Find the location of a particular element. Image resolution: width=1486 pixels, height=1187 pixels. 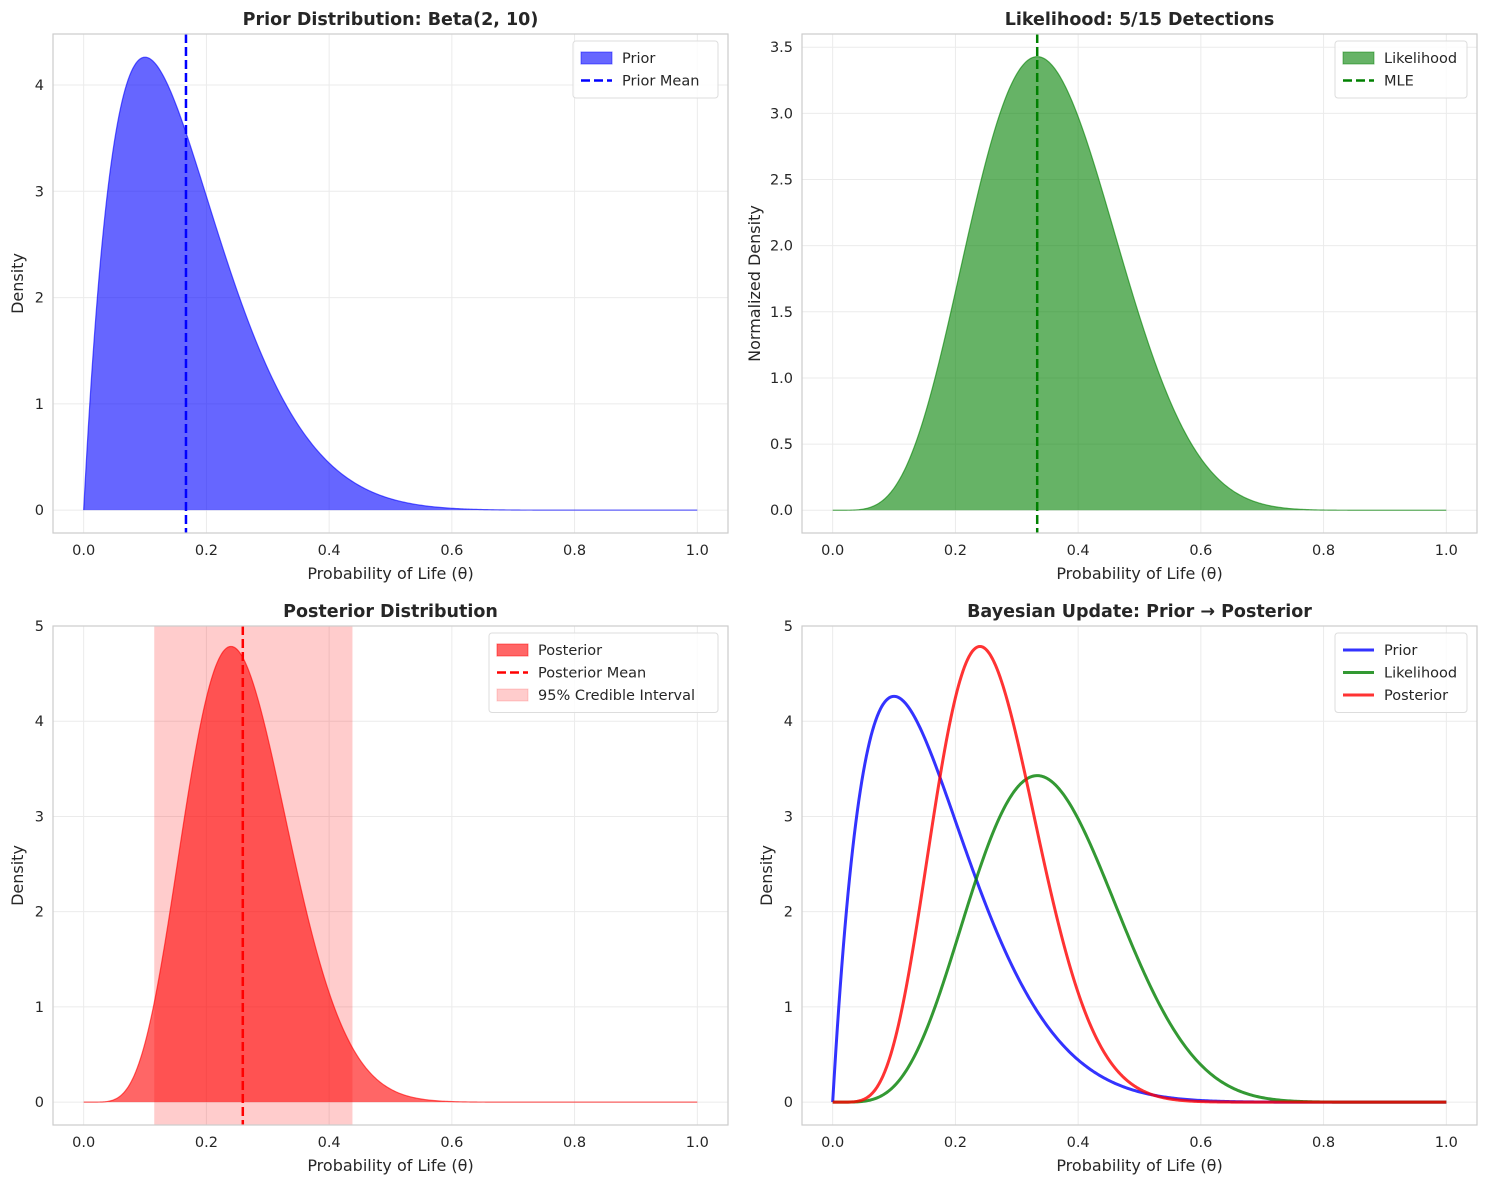

legend: Prior Likelihood Posterior is located at coordinates (1401, 672).